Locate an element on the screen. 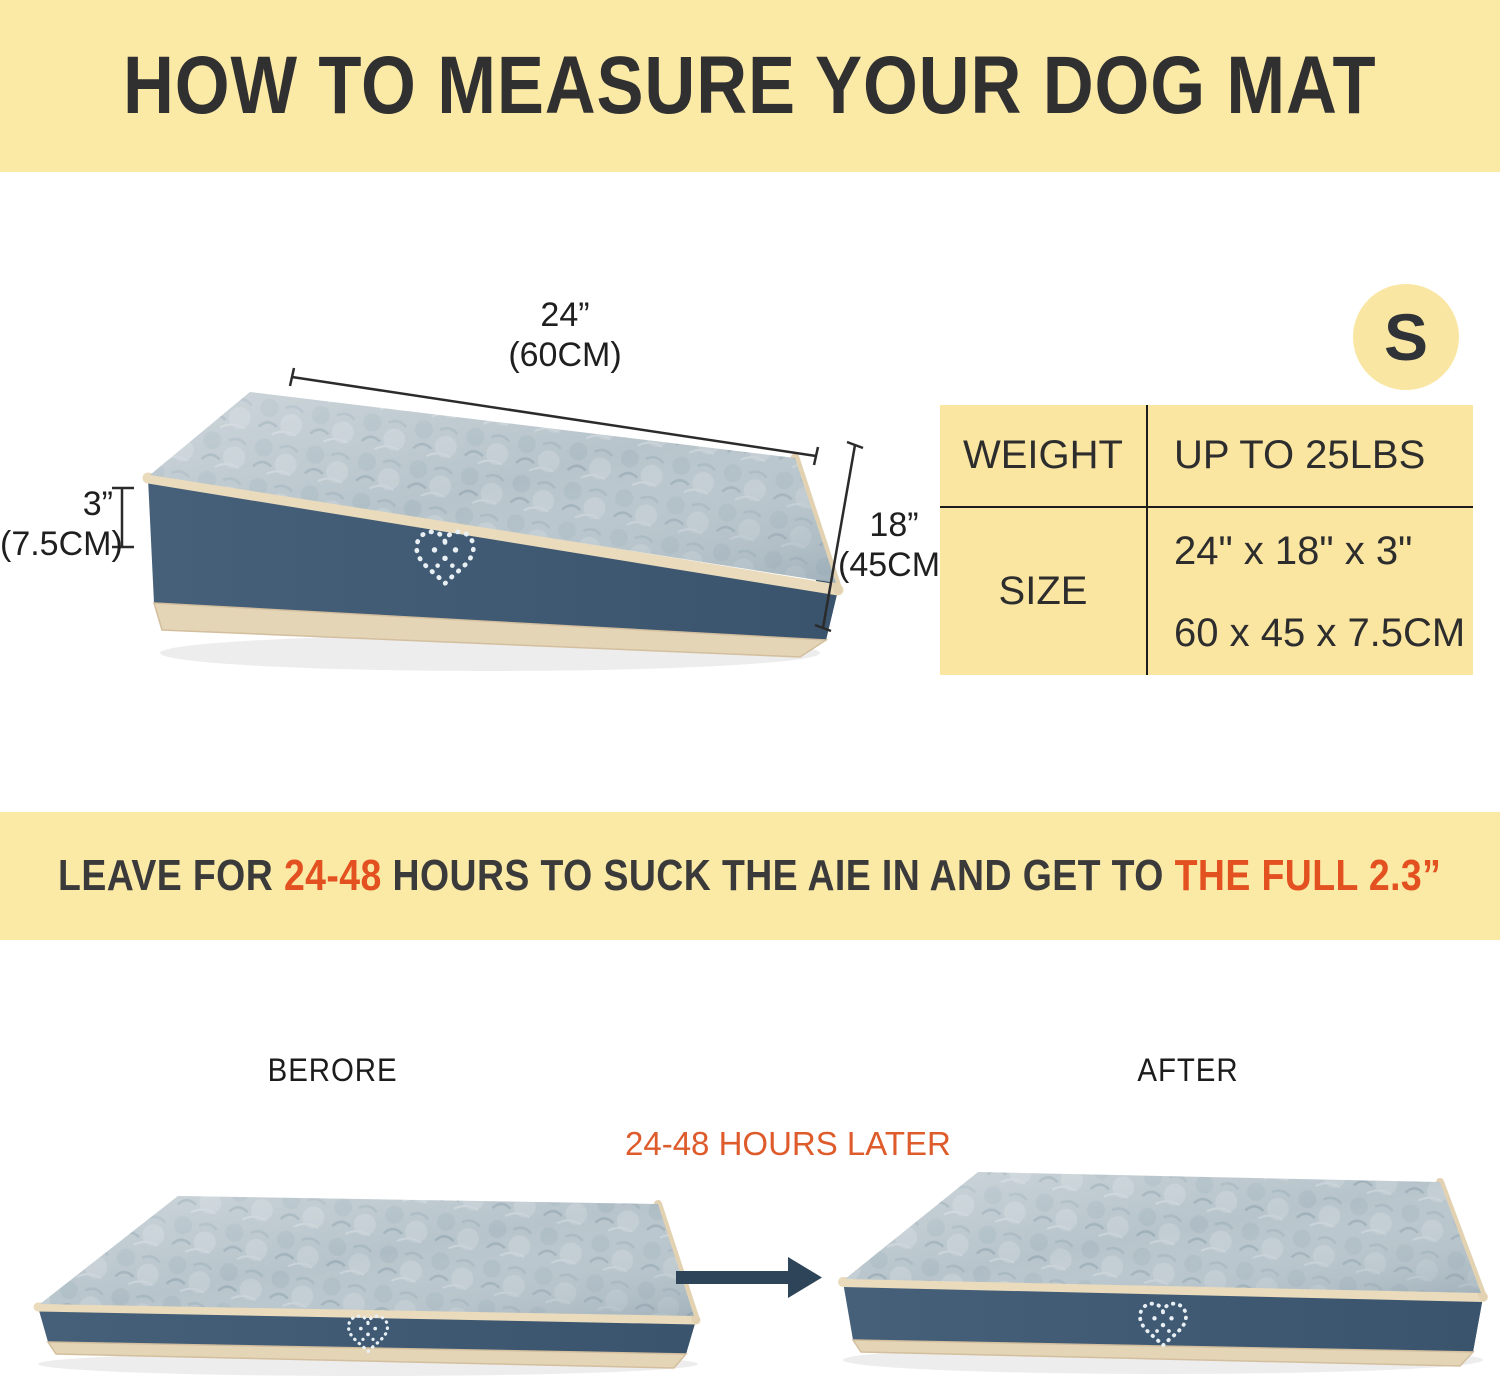 Image resolution: width=1500 pixels, height=1378 pixels. thickness-dimension-label: 3” (7.5CM) is located at coordinates (61, 524).